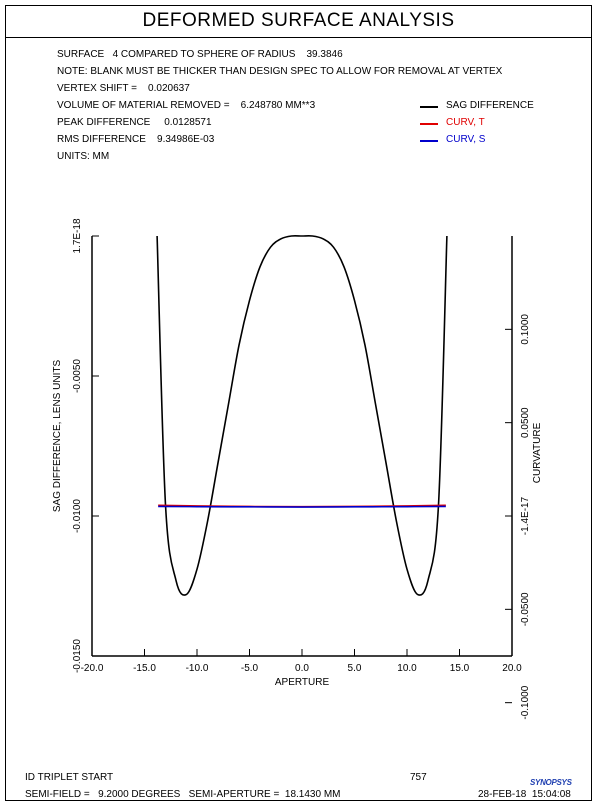 This screenshot has height=806, width=600. I want to click on series-curv-s, so click(302, 506).